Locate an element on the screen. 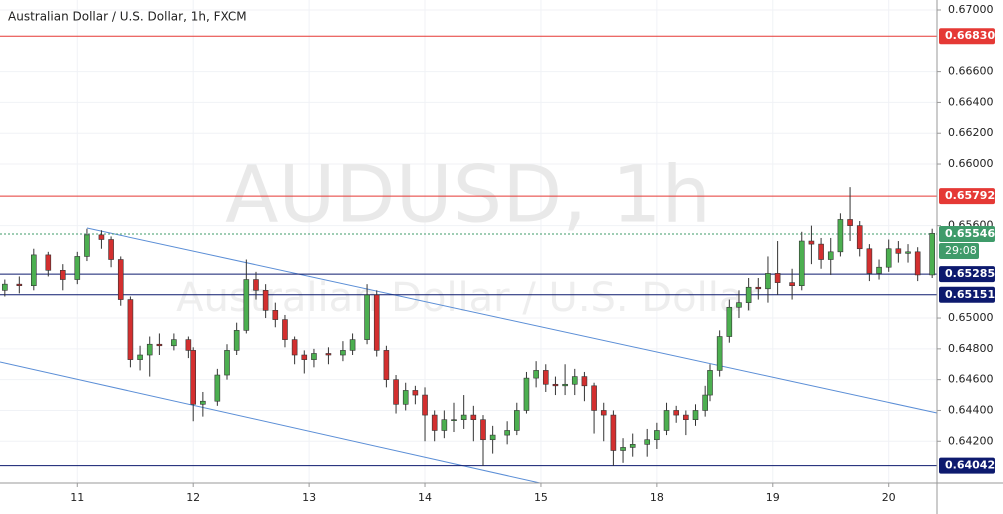  y-tick-label: 0.66600 is located at coordinates (971, 71).